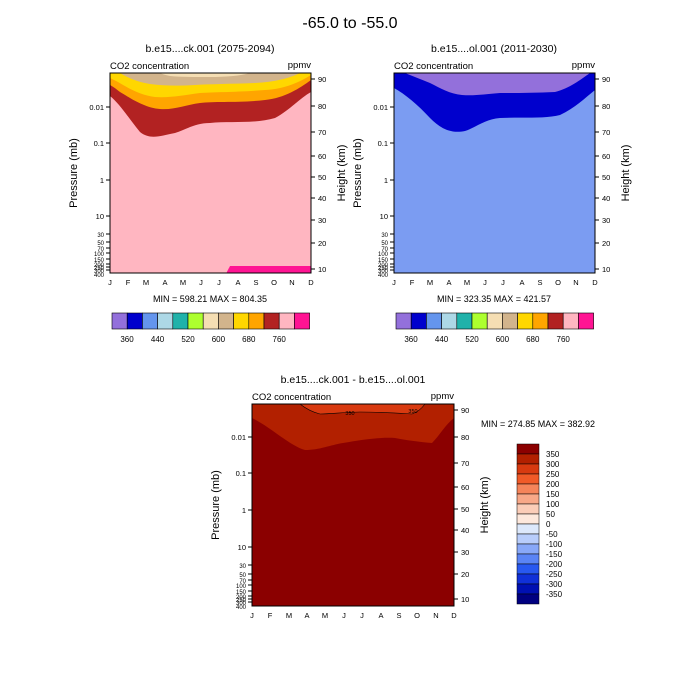  What do you see at coordinates (99, 276) in the screenshot?
I see `panel-1-ytick-label: 400` at bounding box center [99, 276].